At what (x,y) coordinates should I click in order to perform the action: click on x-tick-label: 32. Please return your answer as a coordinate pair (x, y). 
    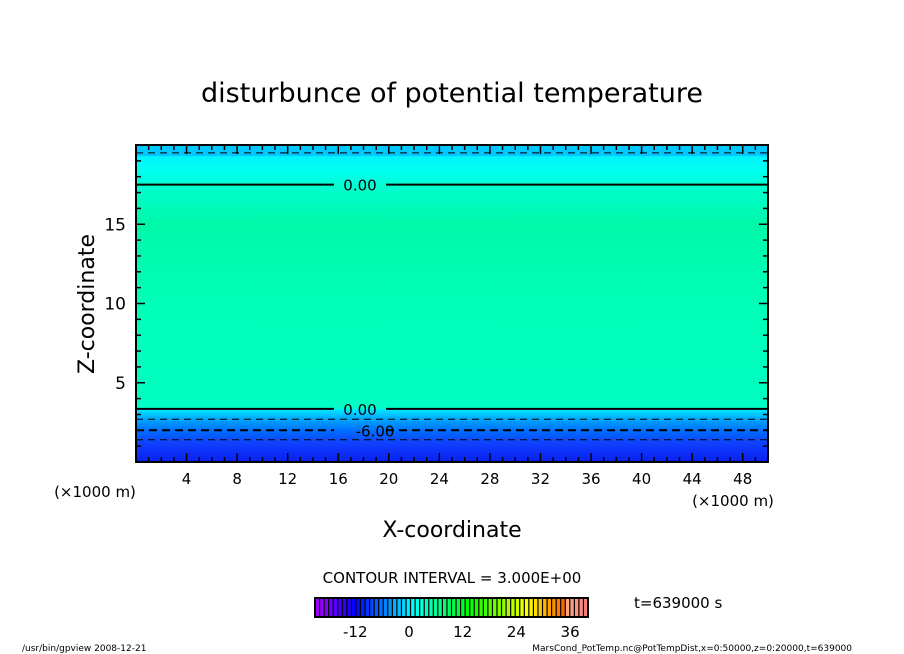
    Looking at the image, I should click on (540, 479).